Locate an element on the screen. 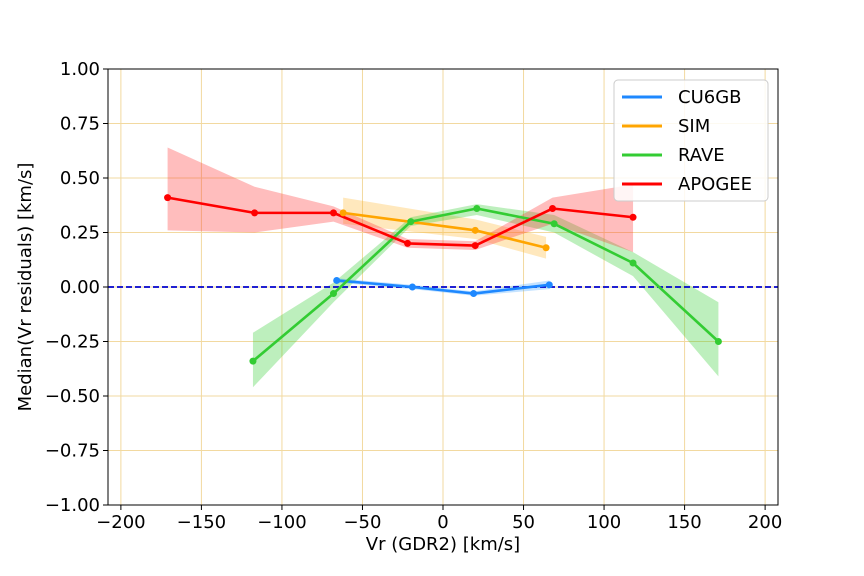  y-tick-label-6: 0.50 is located at coordinates (80, 178).